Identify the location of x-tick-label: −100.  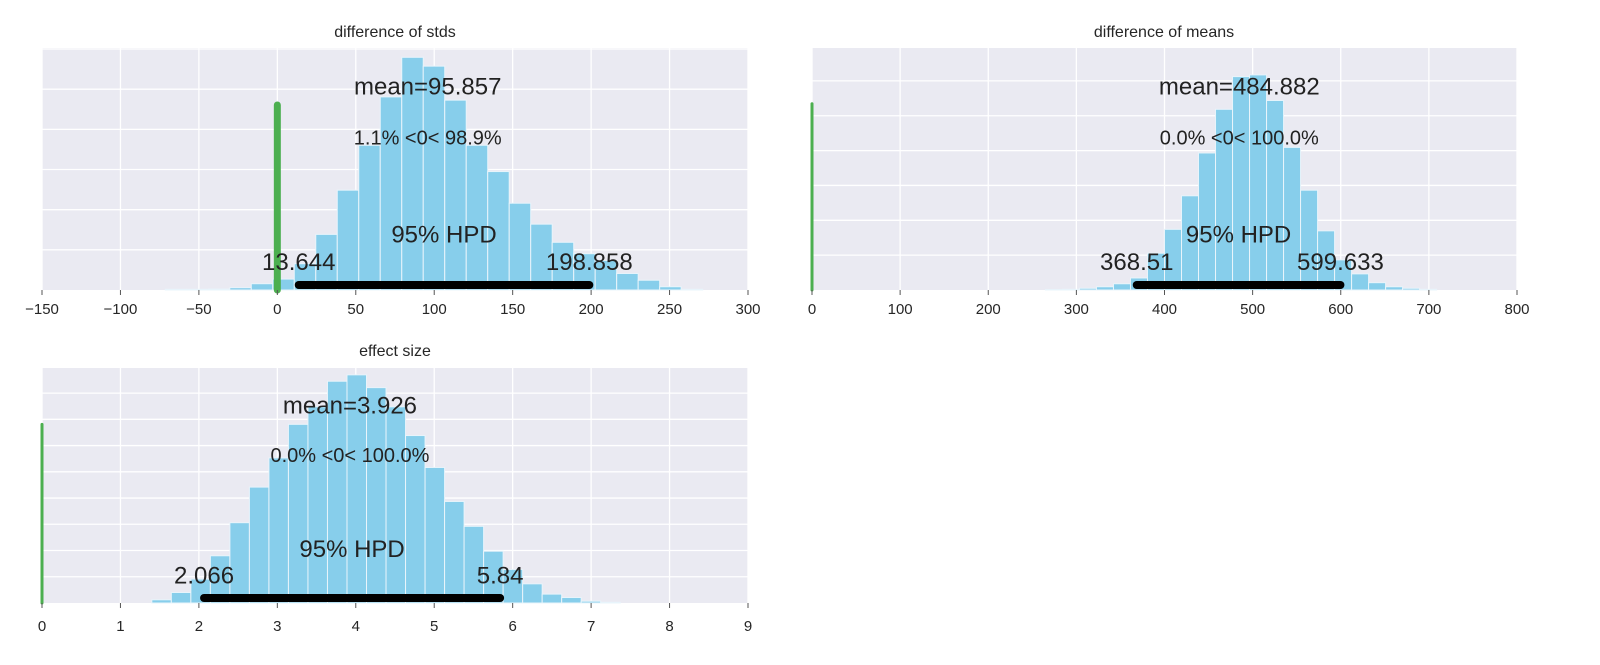
(121, 309).